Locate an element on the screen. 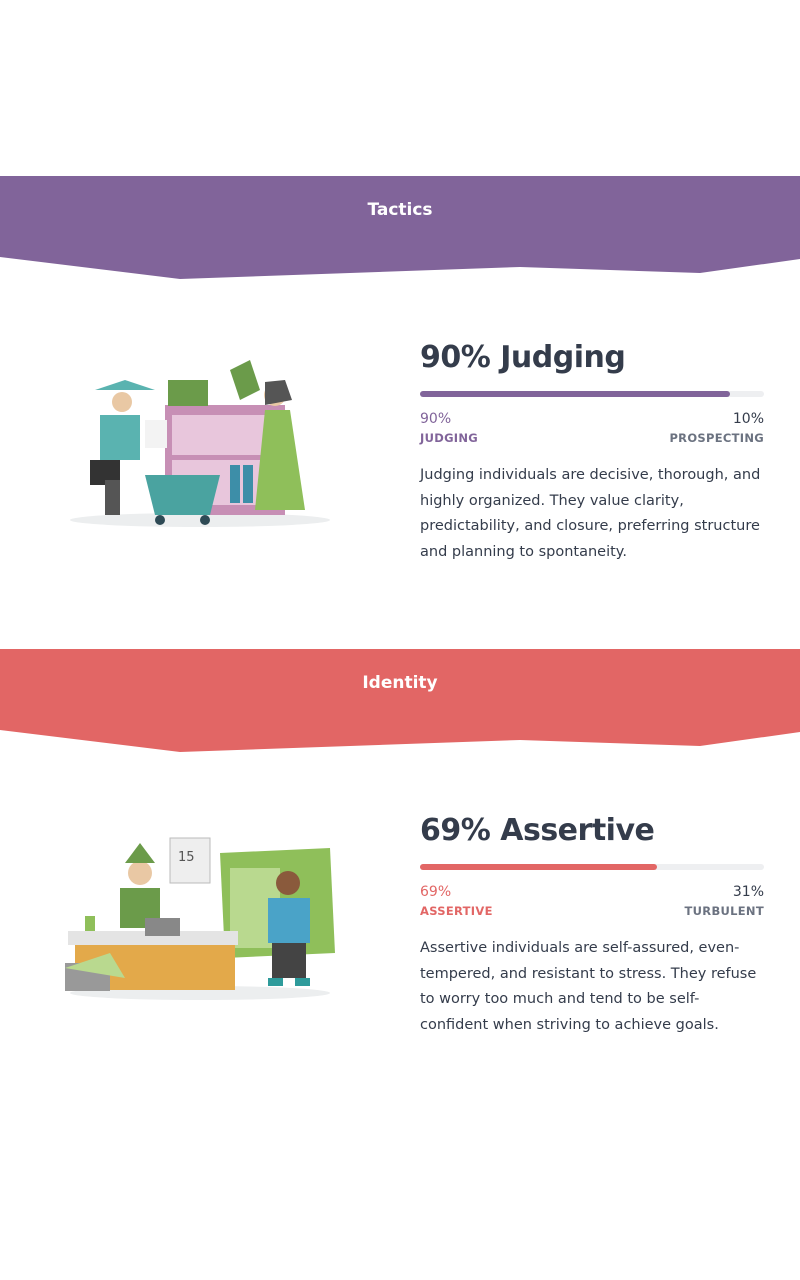 Image resolution: width=800 pixels, height=1280 pixels. right-percent: 10% is located at coordinates (748, 419).